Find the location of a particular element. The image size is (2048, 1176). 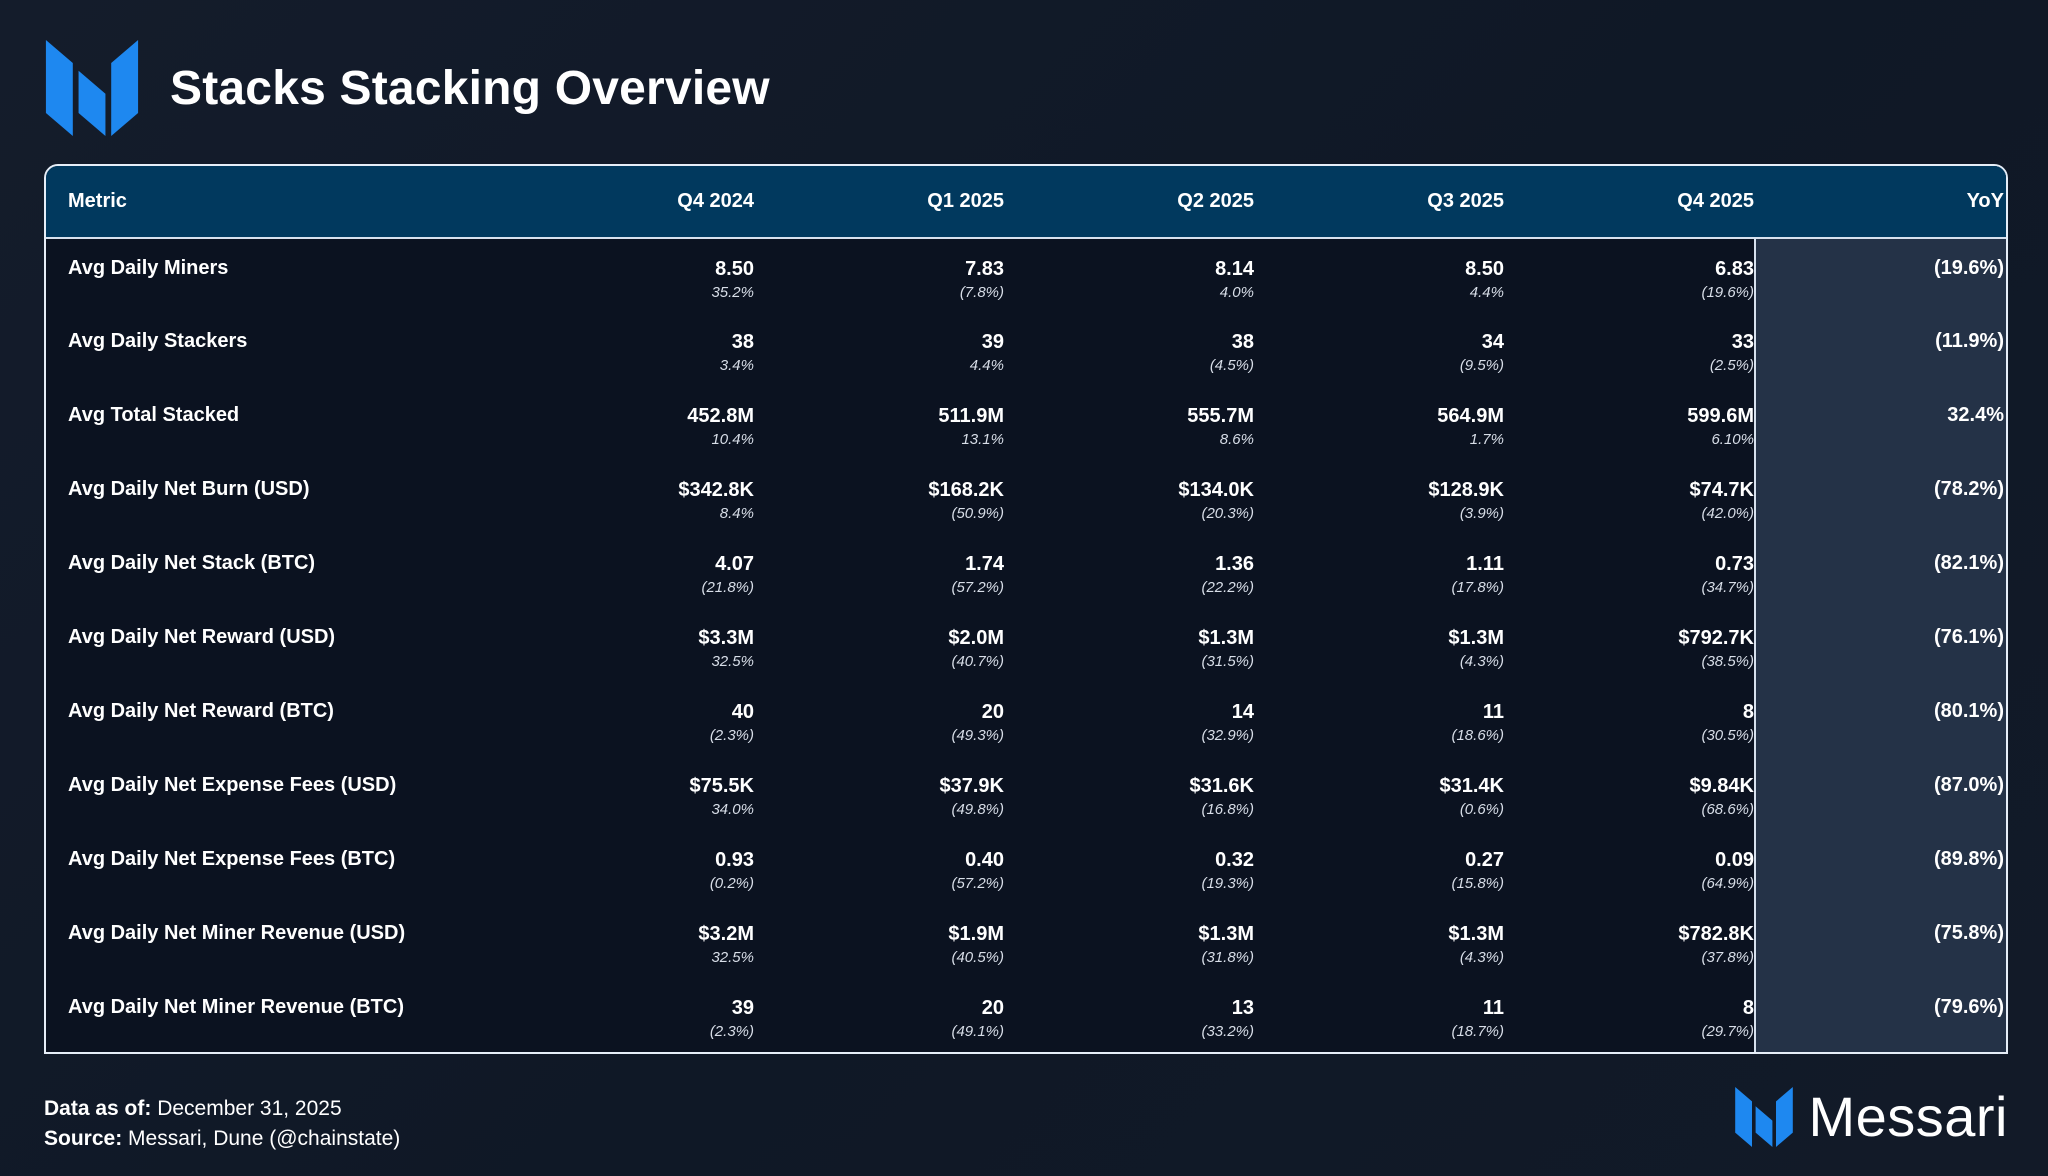

yoy-value: (19.6%) is located at coordinates (1968, 268).